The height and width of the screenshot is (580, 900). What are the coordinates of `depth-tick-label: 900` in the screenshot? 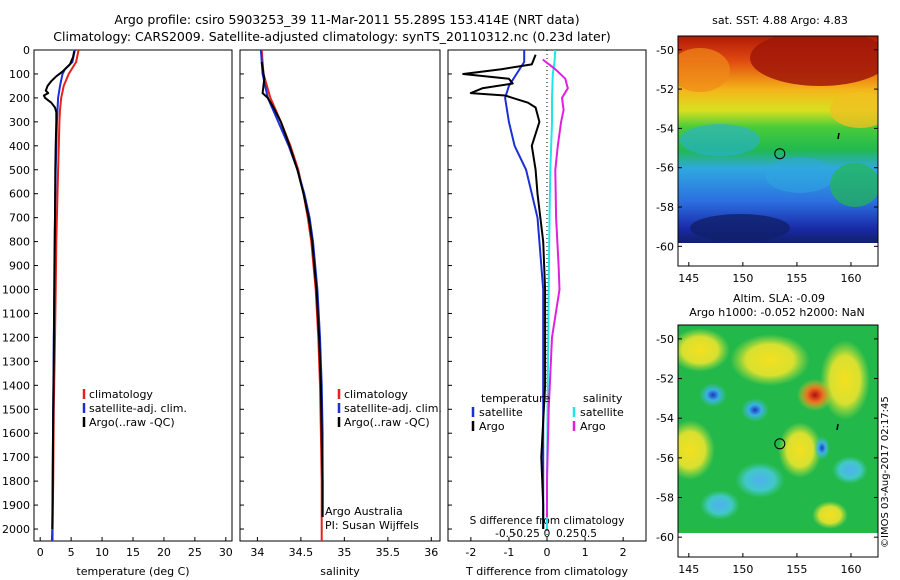 It's located at (19, 266).